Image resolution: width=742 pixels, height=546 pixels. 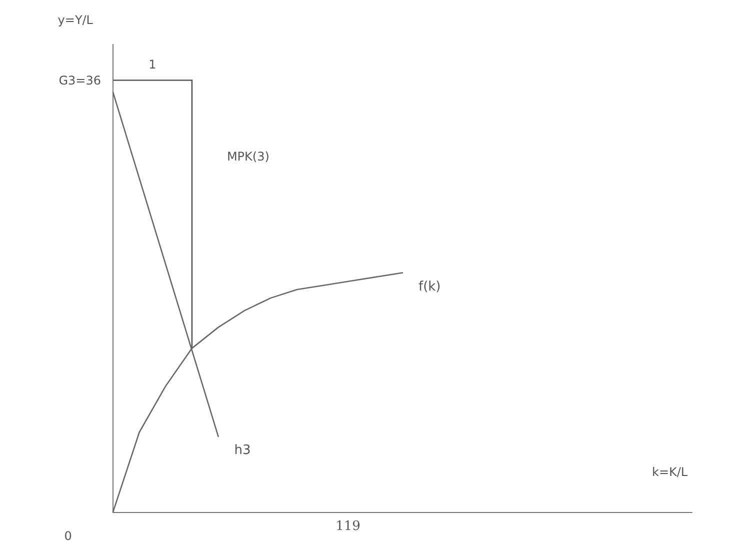 I want to click on text: G3=36, so click(x=79, y=80).